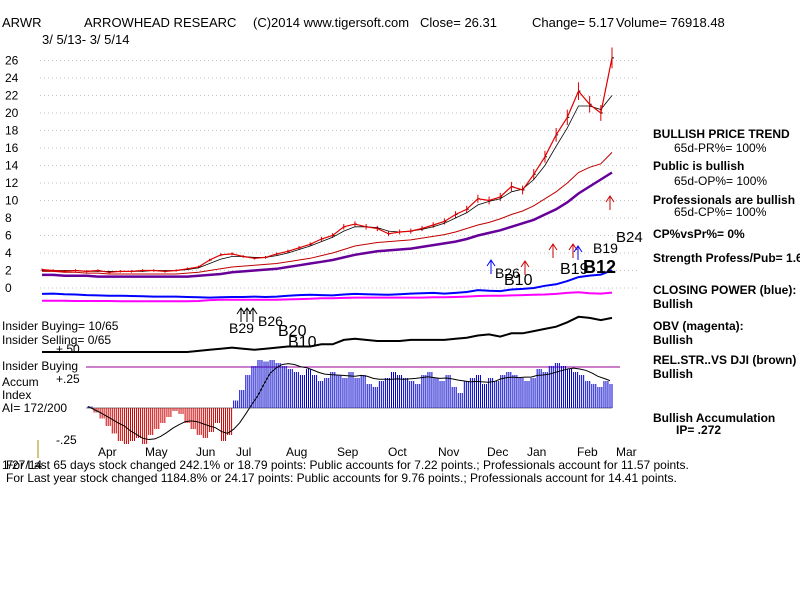 The image size is (800, 600). What do you see at coordinates (243, 452) in the screenshot?
I see `month-label: Jul` at bounding box center [243, 452].